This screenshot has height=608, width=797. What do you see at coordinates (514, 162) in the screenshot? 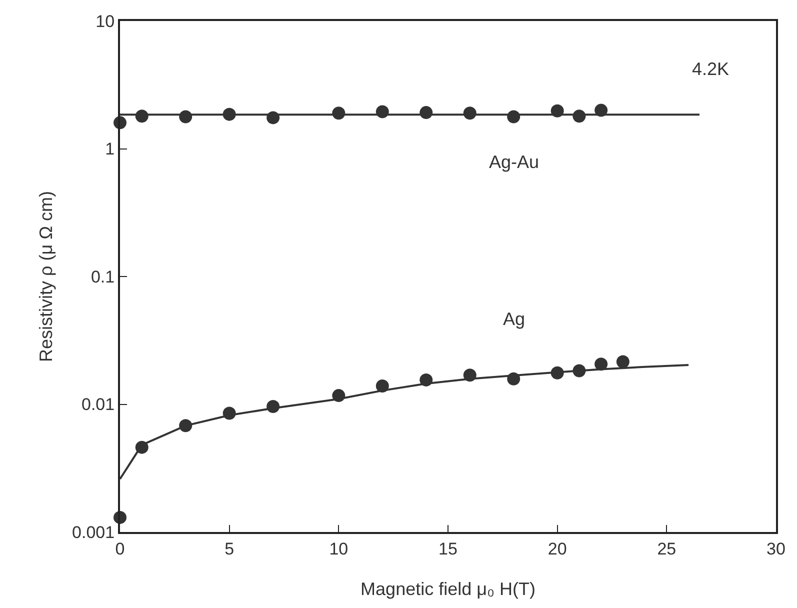
I see `text: Ag-Au` at bounding box center [514, 162].